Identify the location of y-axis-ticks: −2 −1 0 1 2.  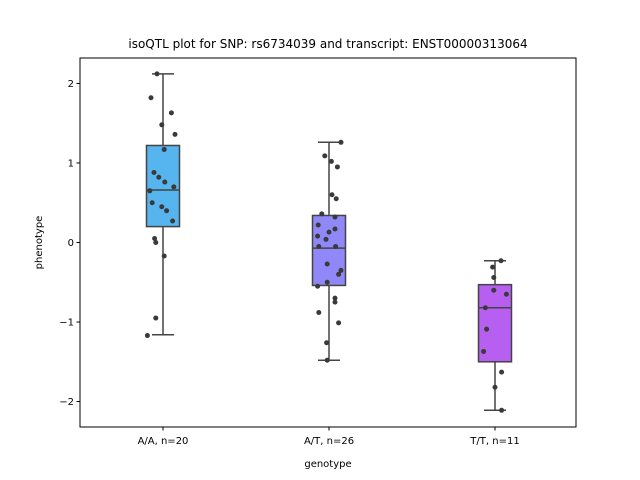
(69, 243).